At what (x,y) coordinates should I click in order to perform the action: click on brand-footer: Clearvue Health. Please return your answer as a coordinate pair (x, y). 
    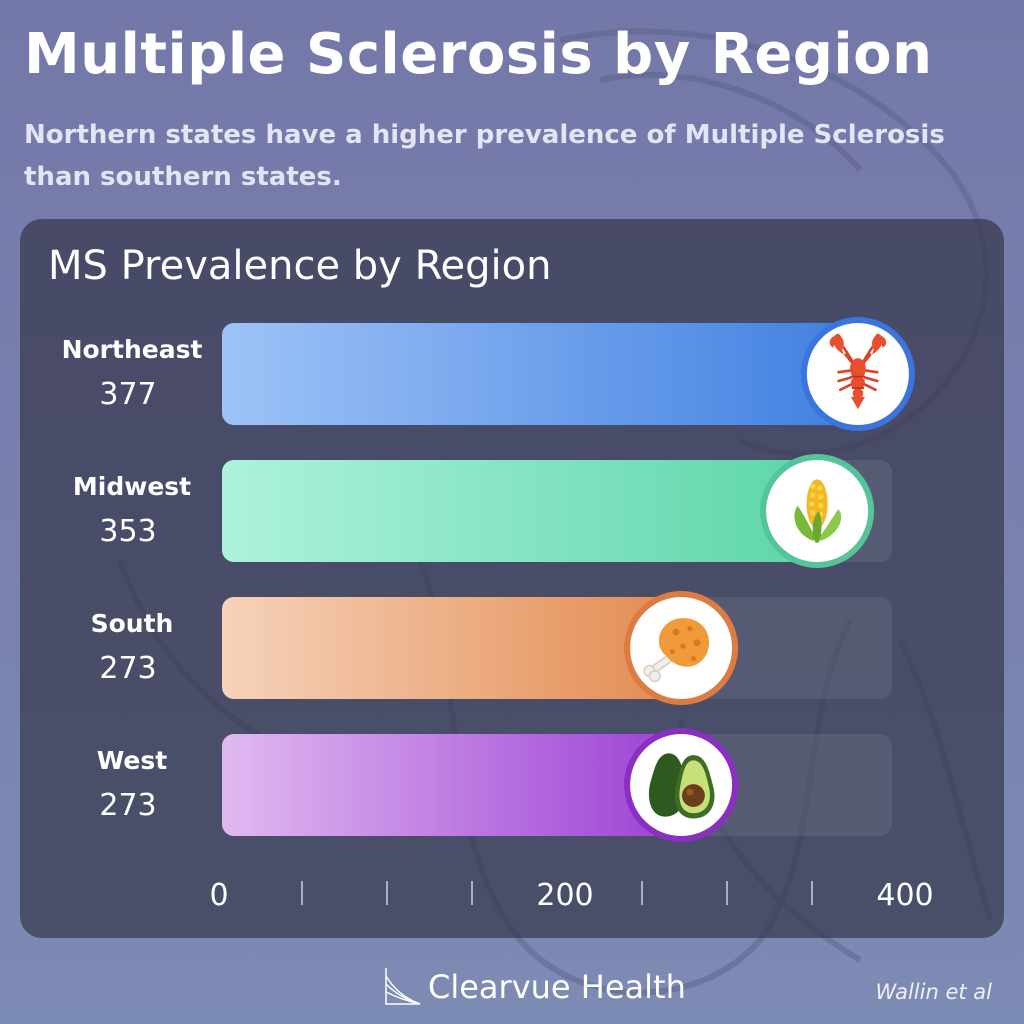
    Looking at the image, I should click on (535, 986).